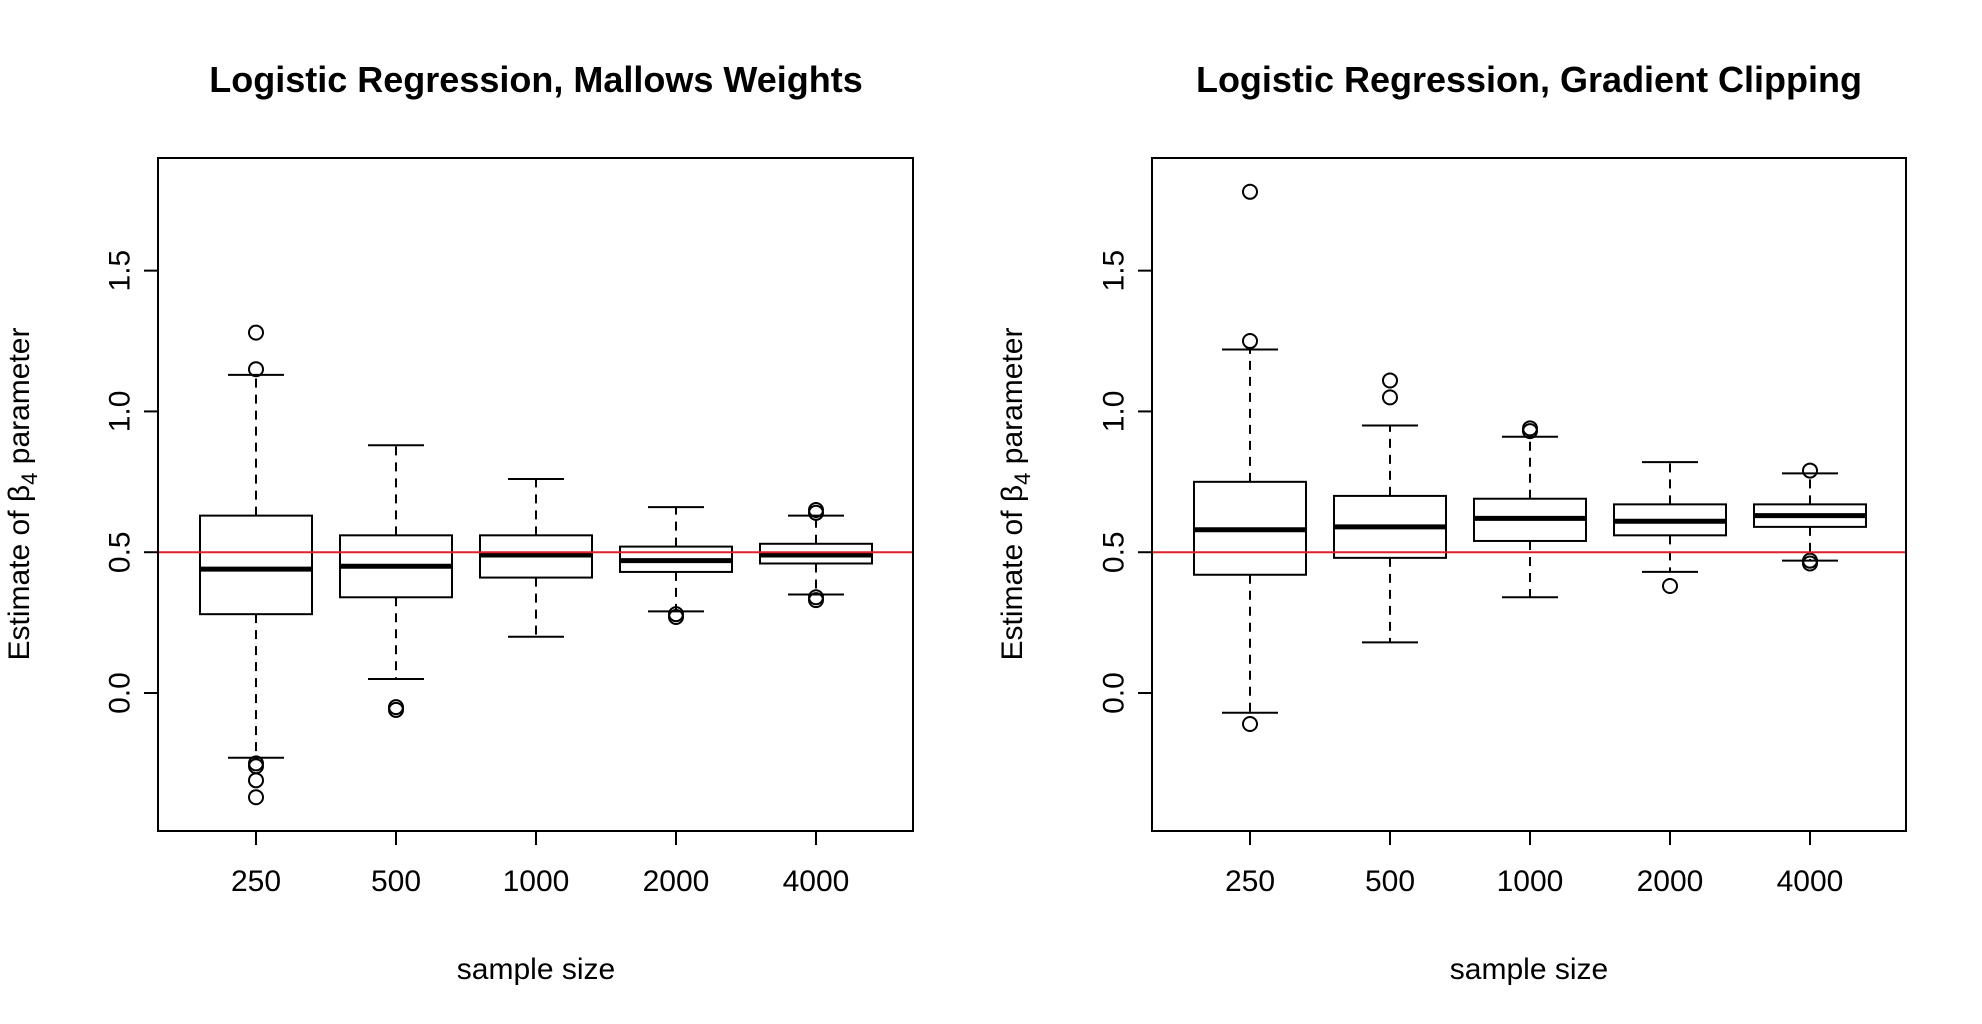 The image size is (1982, 1024). What do you see at coordinates (1529, 79) in the screenshot?
I see `chart-title: Logistic Regression, Gradient Clipping` at bounding box center [1529, 79].